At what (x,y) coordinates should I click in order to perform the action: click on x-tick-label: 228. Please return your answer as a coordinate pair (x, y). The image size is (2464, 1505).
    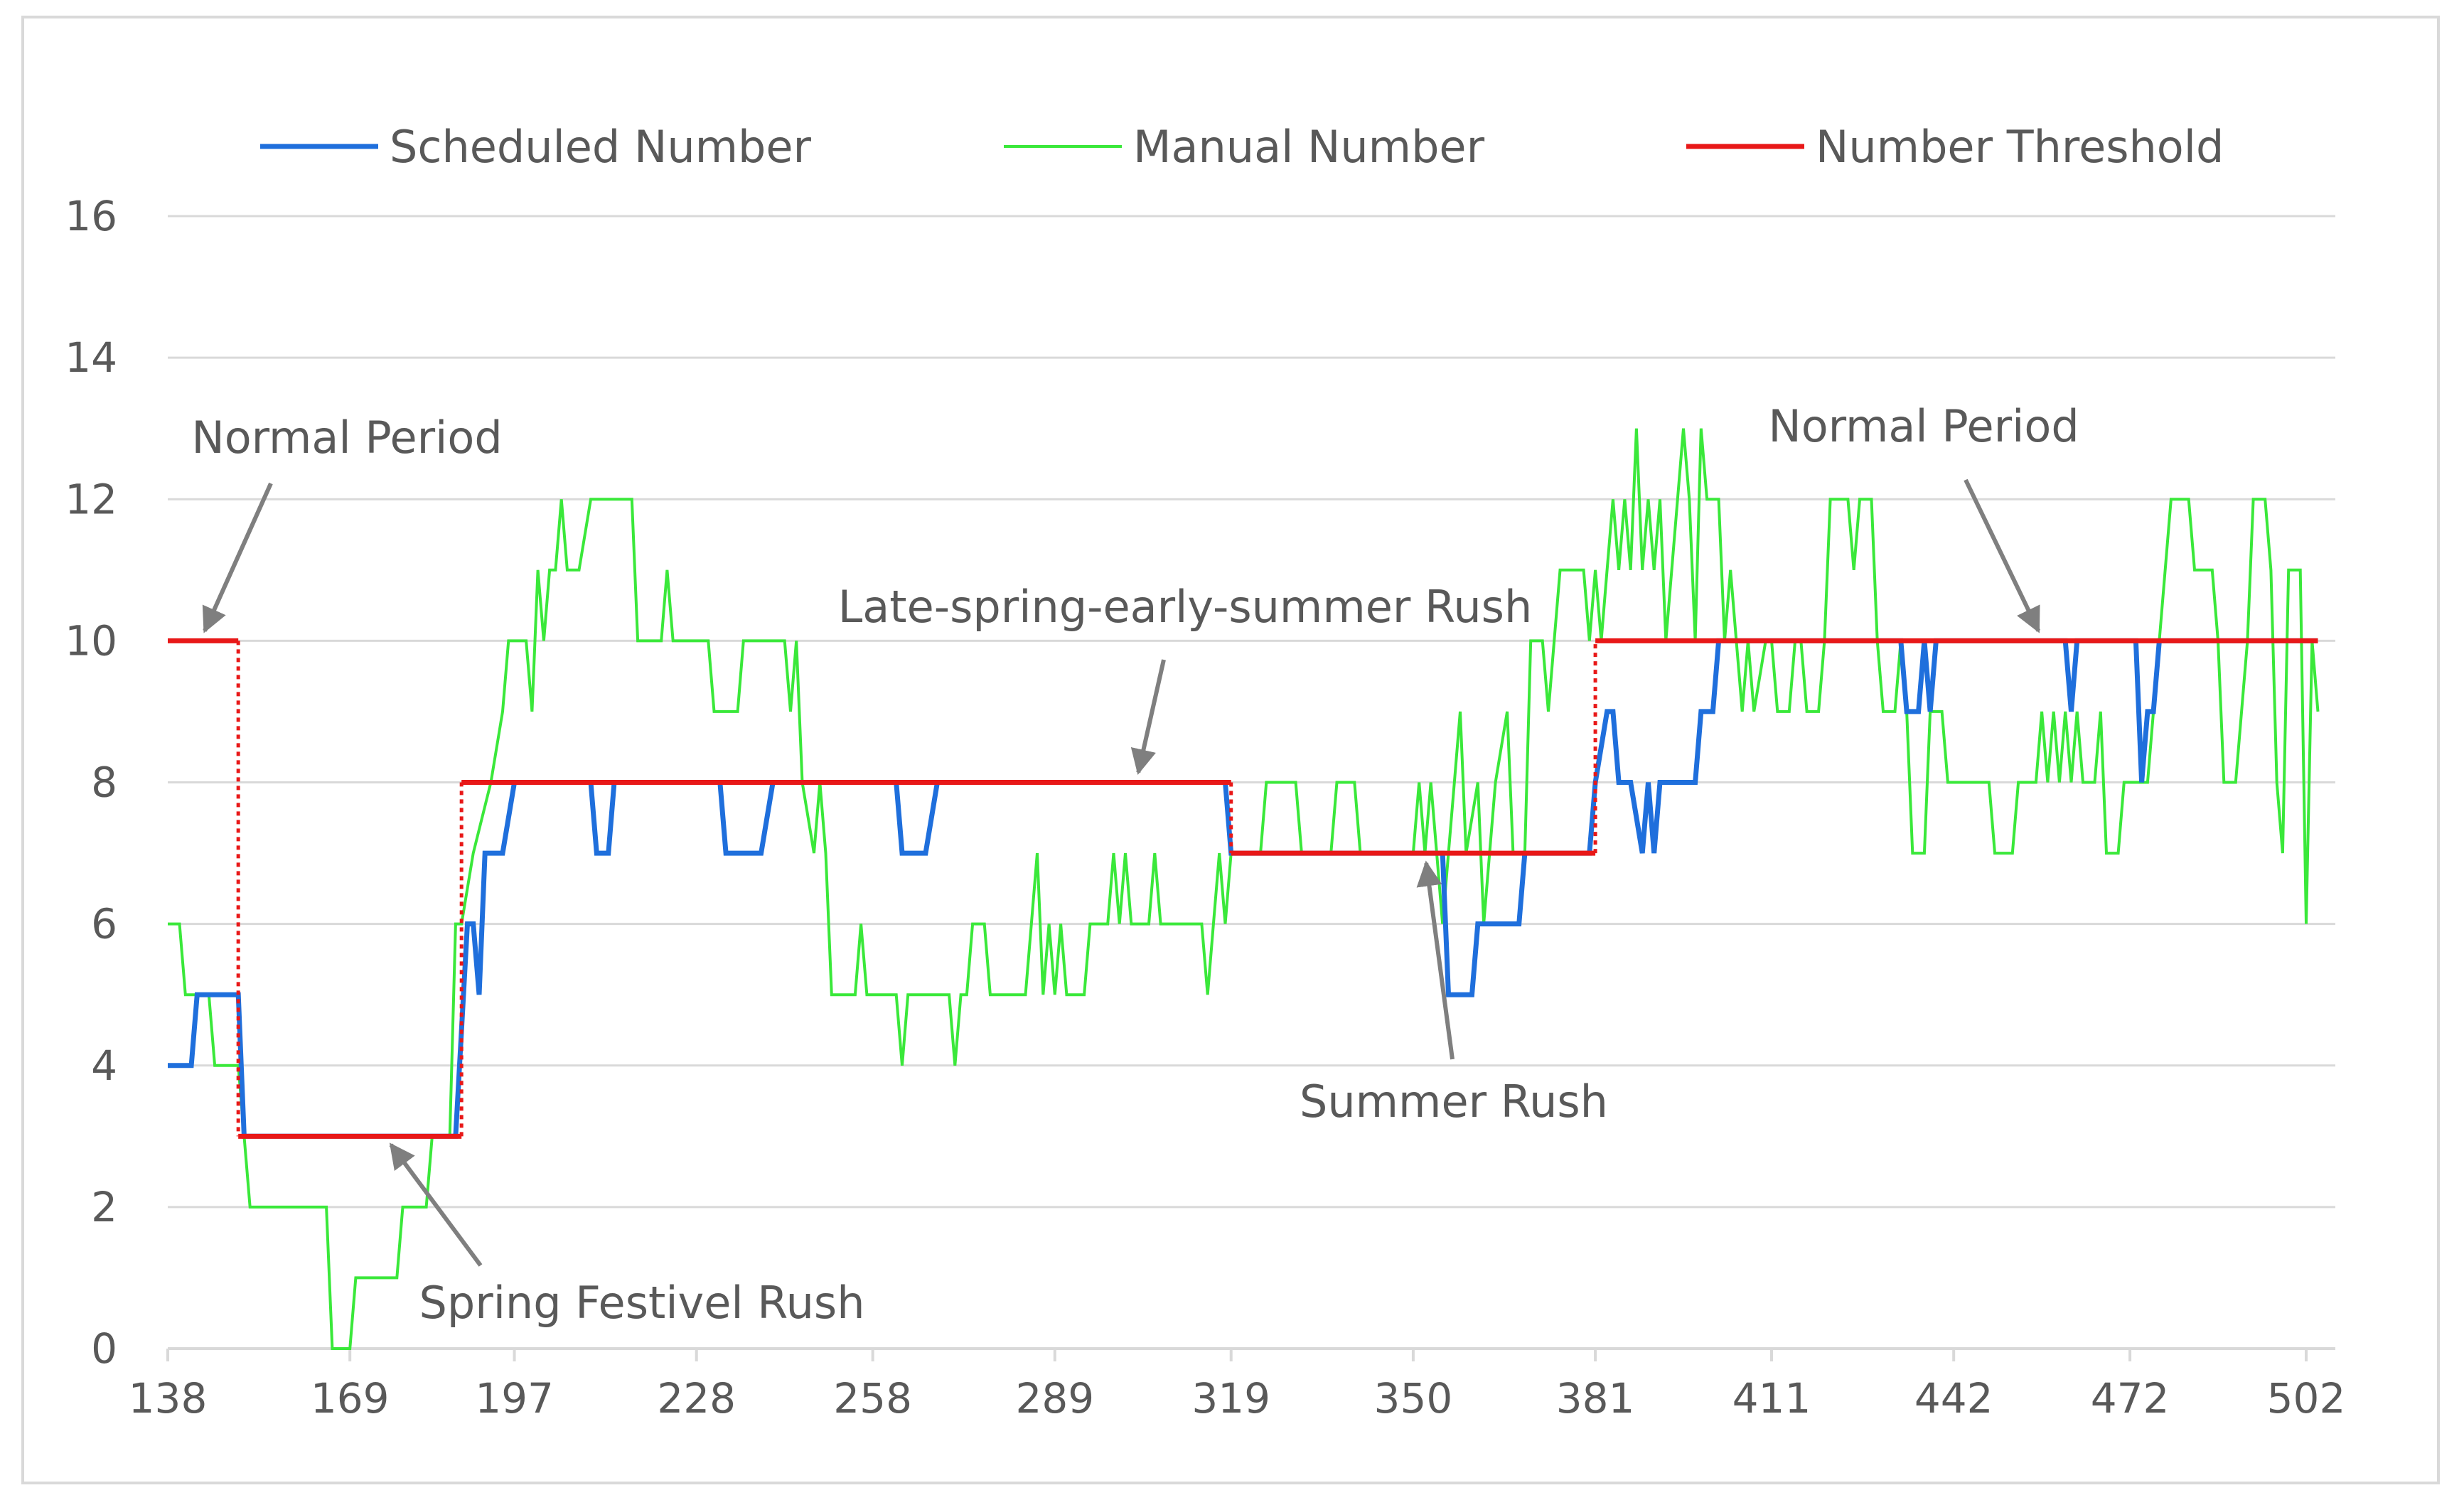
    Looking at the image, I should click on (696, 1398).